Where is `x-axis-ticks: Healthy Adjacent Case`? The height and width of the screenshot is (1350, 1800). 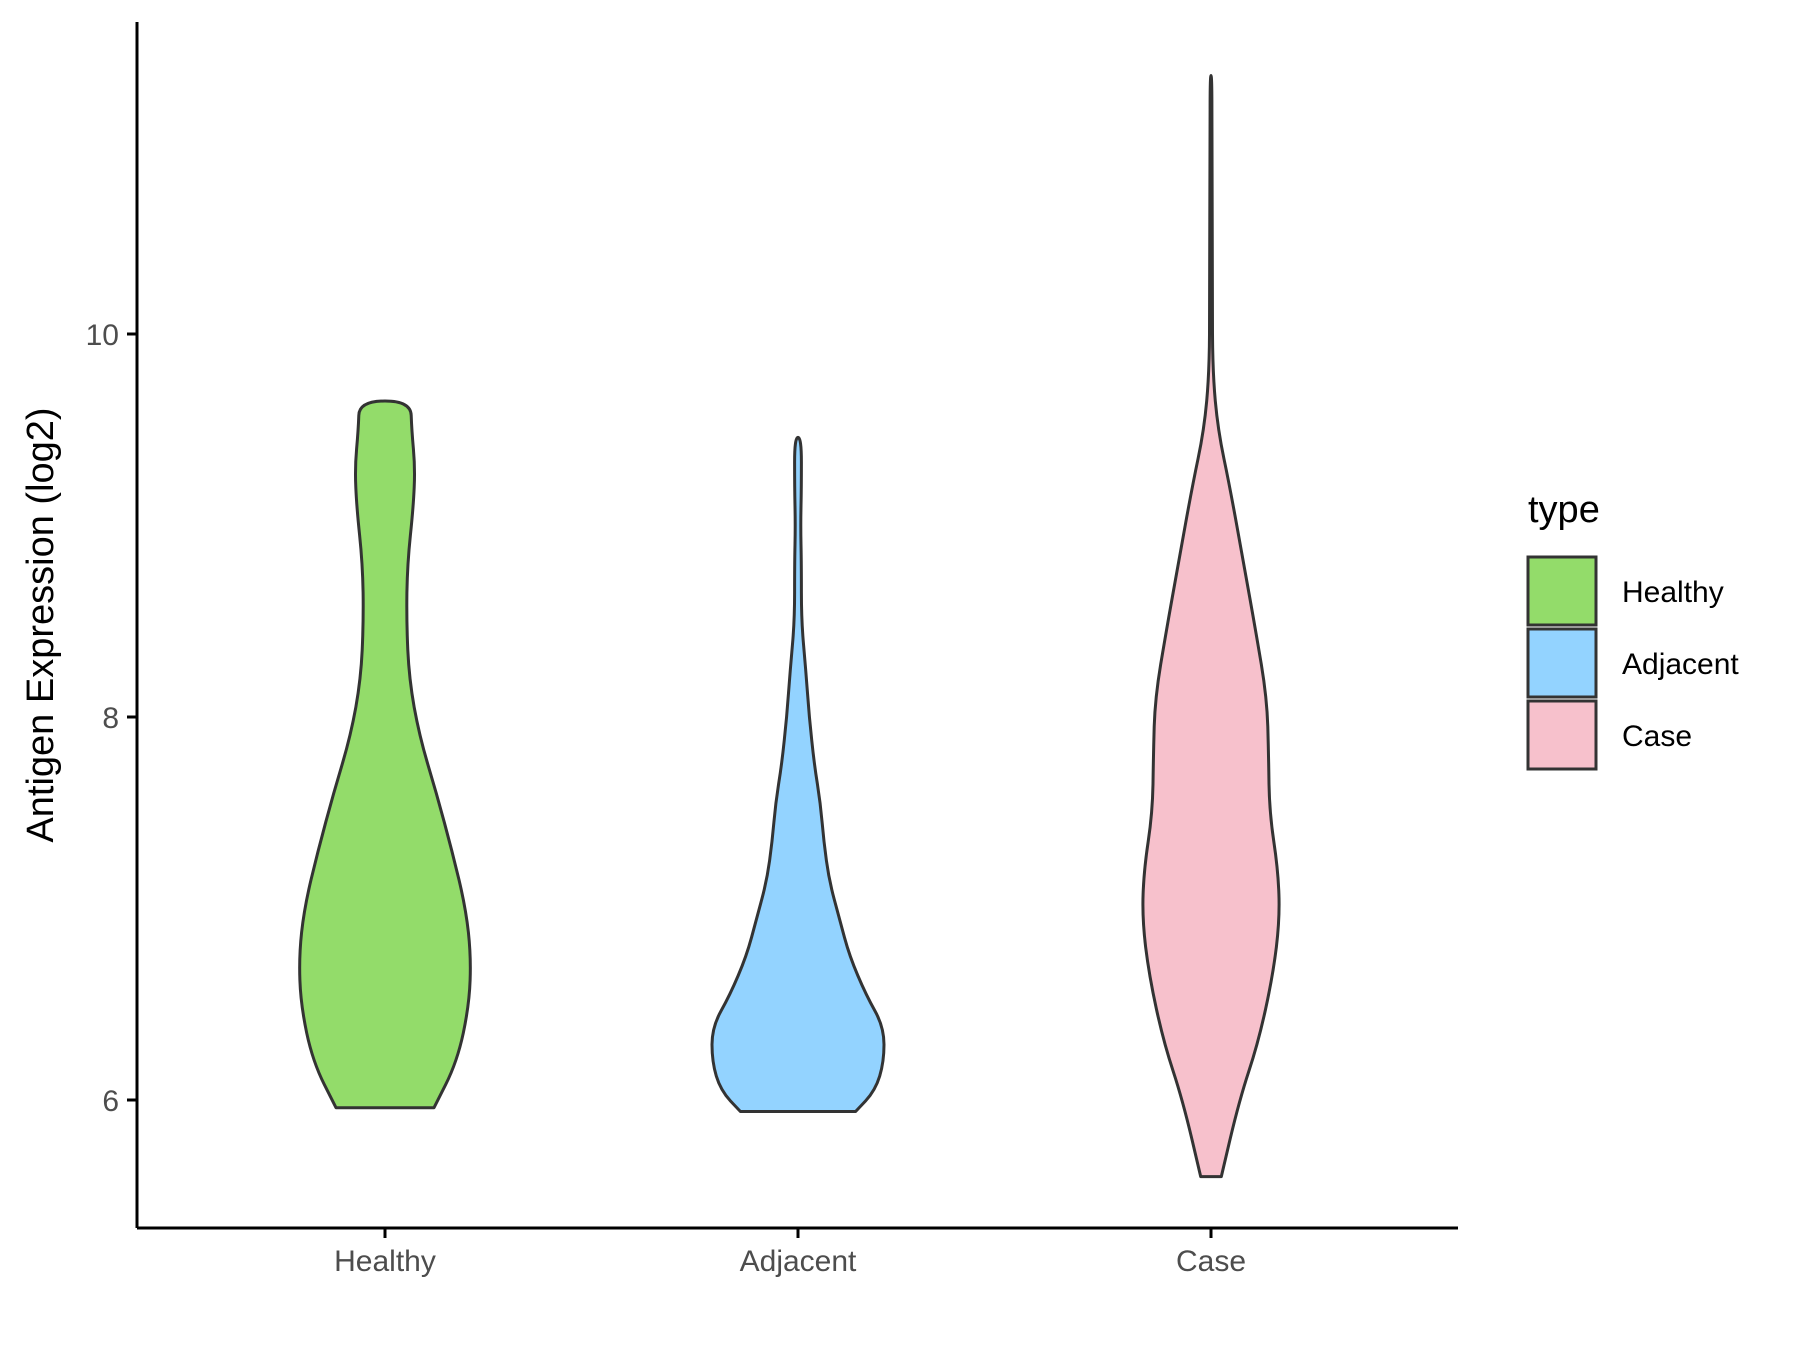 x-axis-ticks: Healthy Adjacent Case is located at coordinates (790, 1253).